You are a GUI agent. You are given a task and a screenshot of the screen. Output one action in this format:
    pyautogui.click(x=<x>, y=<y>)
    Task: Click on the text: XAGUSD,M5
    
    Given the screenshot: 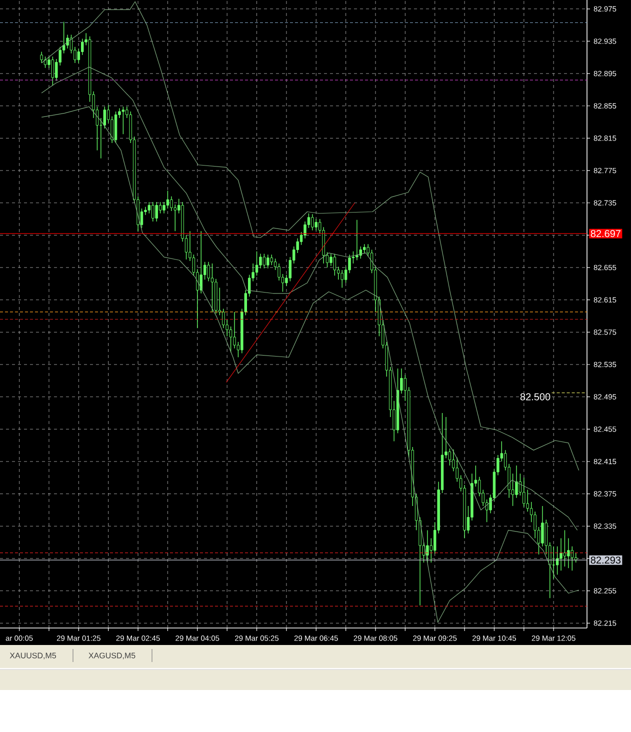 What is the action you would take?
    pyautogui.click(x=112, y=656)
    